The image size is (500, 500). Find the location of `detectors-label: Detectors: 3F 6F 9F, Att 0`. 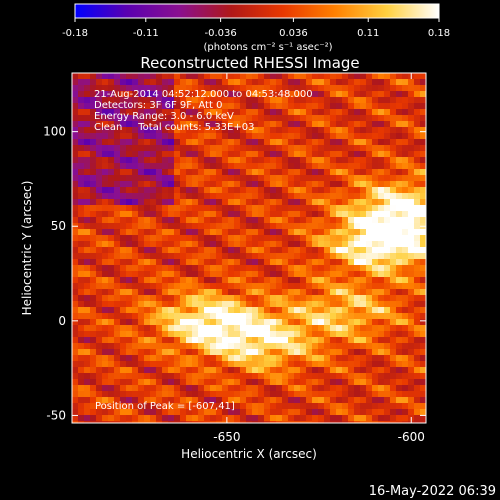

detectors-label: Detectors: 3F 6F 9F, Att 0 is located at coordinates (158, 105).